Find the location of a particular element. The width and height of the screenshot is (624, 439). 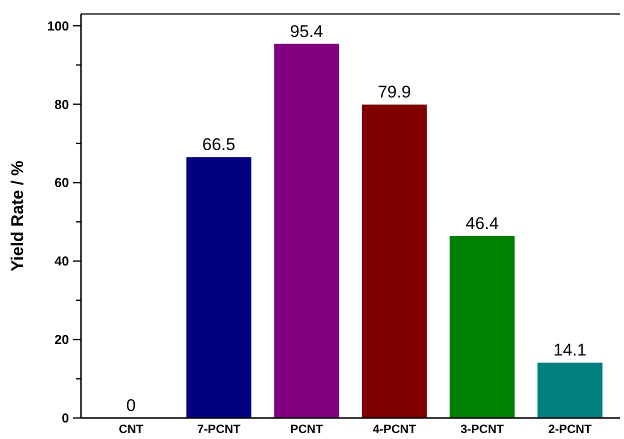

y-tick-label: 40 is located at coordinates (61, 261).